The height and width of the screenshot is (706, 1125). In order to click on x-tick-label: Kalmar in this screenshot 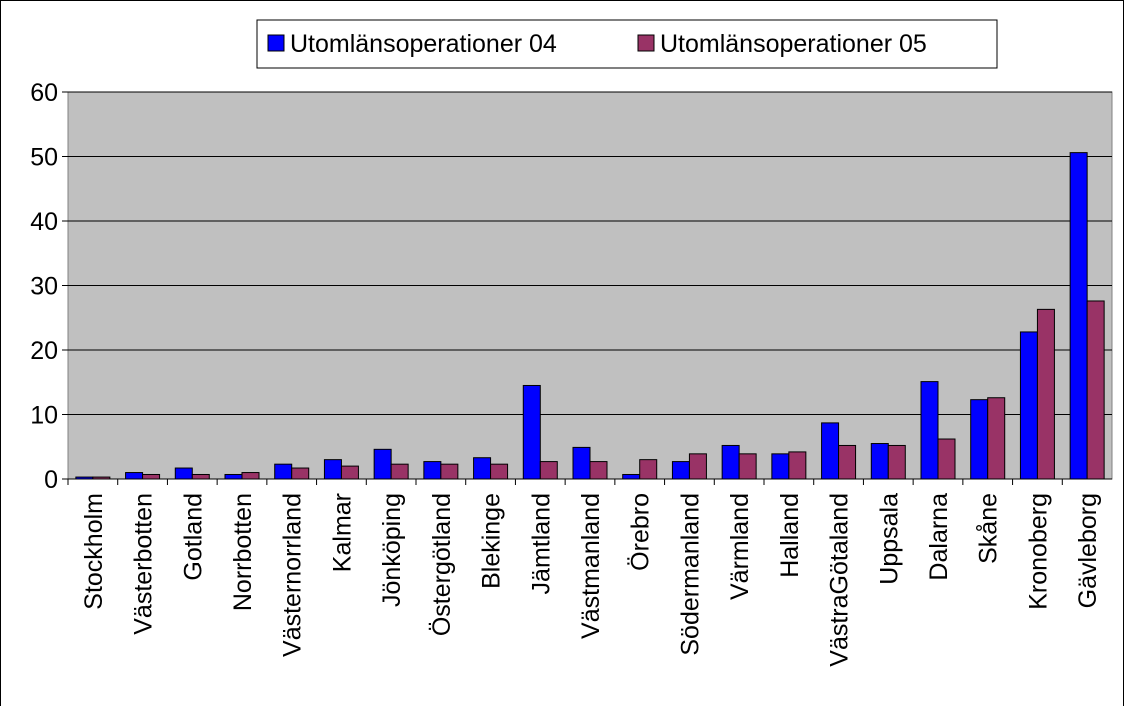, I will do `click(342, 532)`.